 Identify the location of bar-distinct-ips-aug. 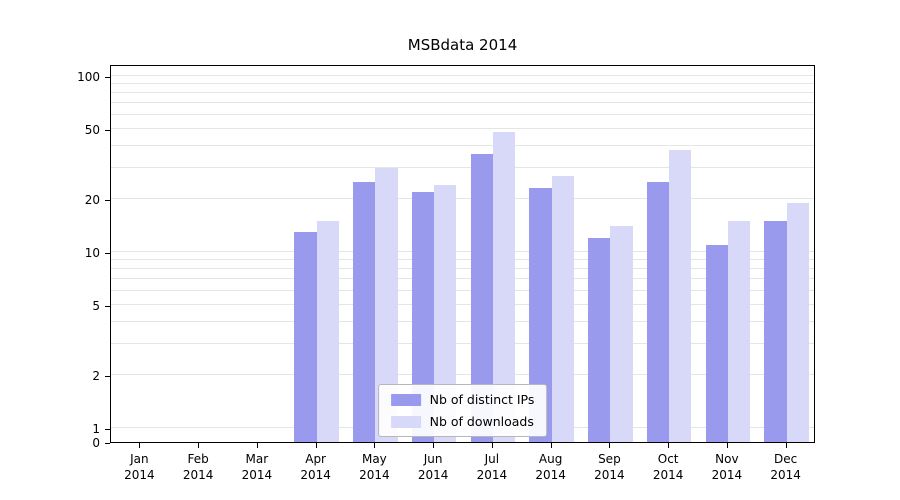
(540, 315).